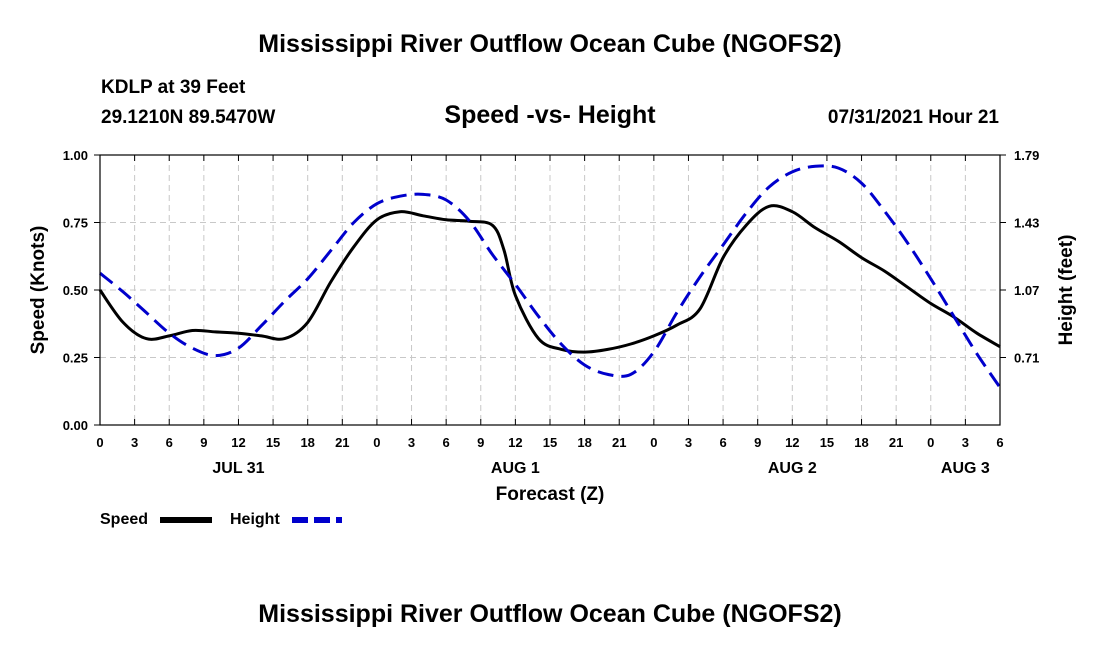  I want to click on y-tick-label: 0.75, so click(75, 223).